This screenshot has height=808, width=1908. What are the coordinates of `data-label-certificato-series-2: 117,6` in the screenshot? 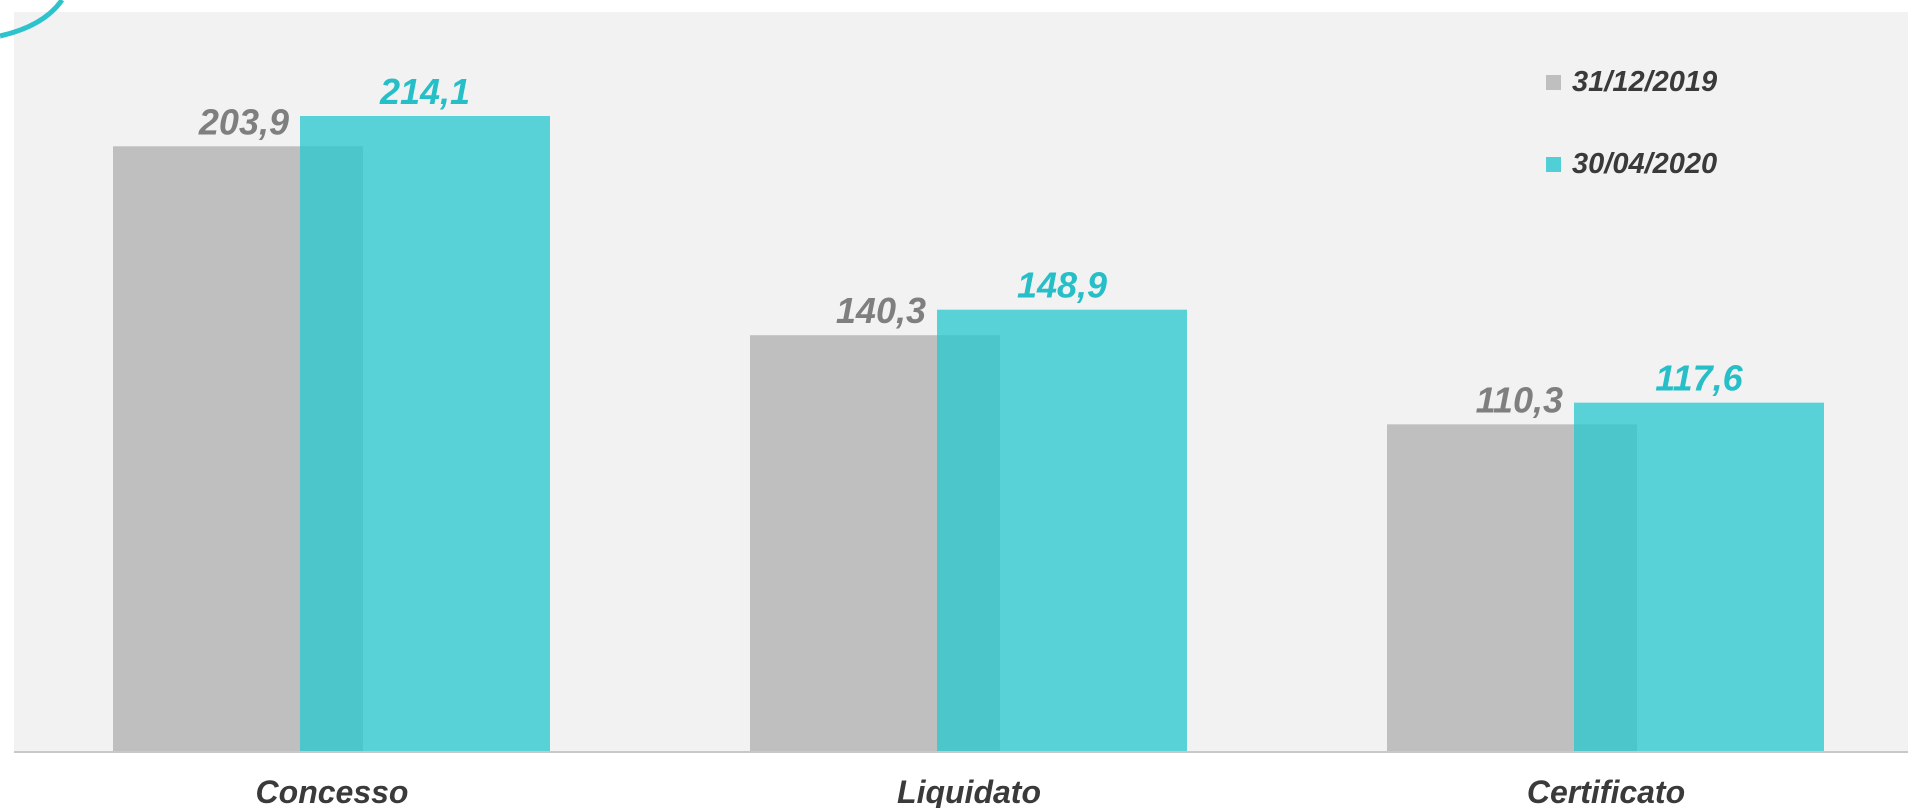 It's located at (1699, 378).